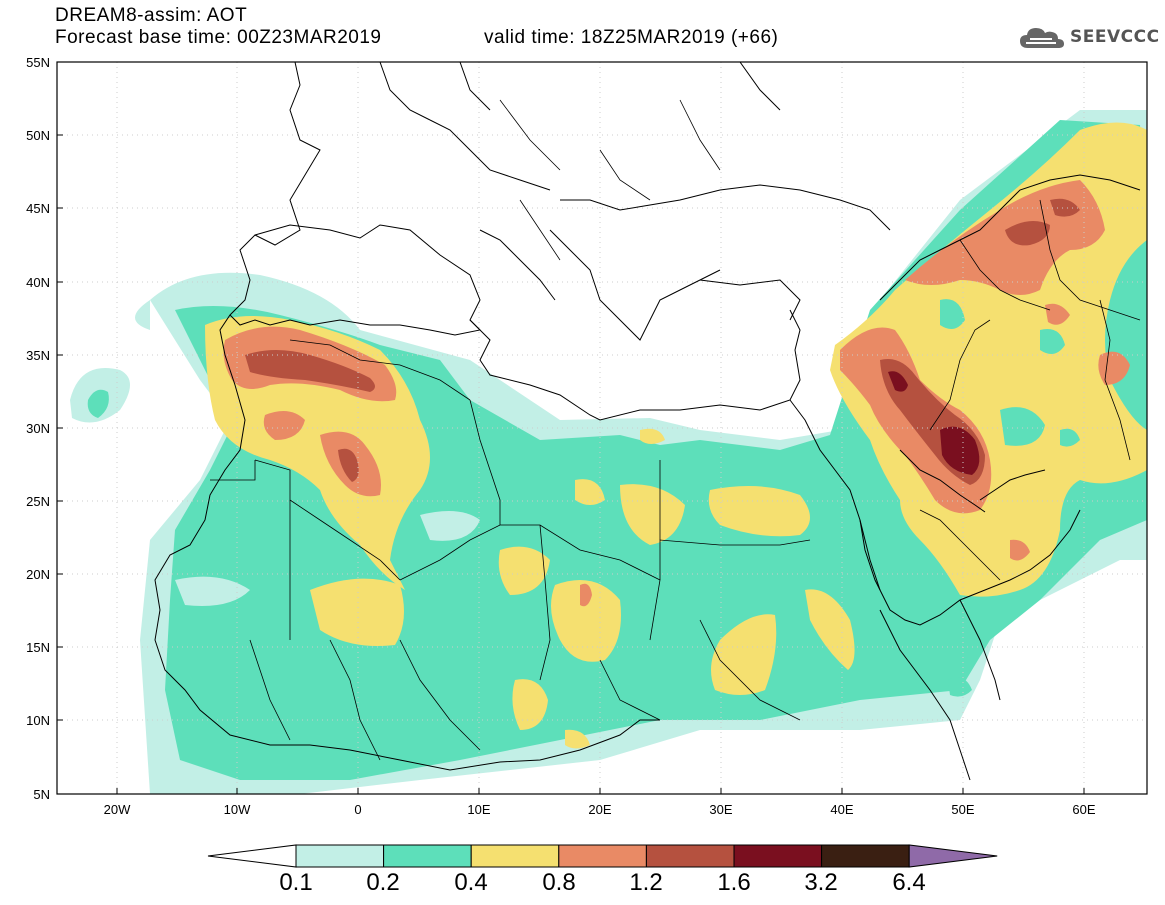 The width and height of the screenshot is (1165, 905). What do you see at coordinates (559, 882) in the screenshot?
I see `legend-label: 0.8` at bounding box center [559, 882].